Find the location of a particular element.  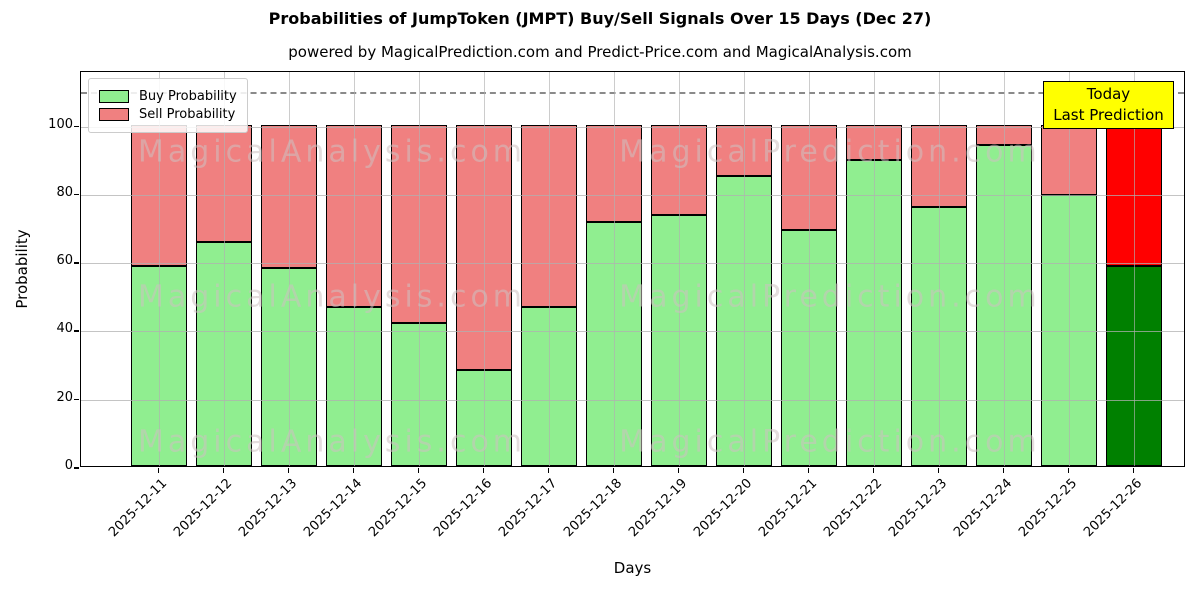

legend: Buy Probability Sell Probability is located at coordinates (168, 105).